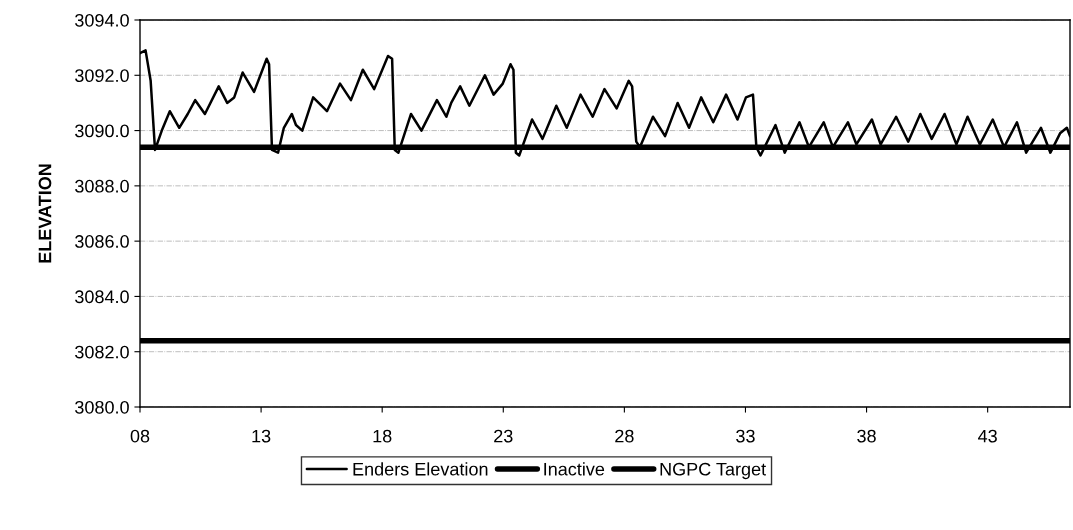  Describe the element at coordinates (102, 352) in the screenshot. I see `y-tick-label: 3082.0` at that location.